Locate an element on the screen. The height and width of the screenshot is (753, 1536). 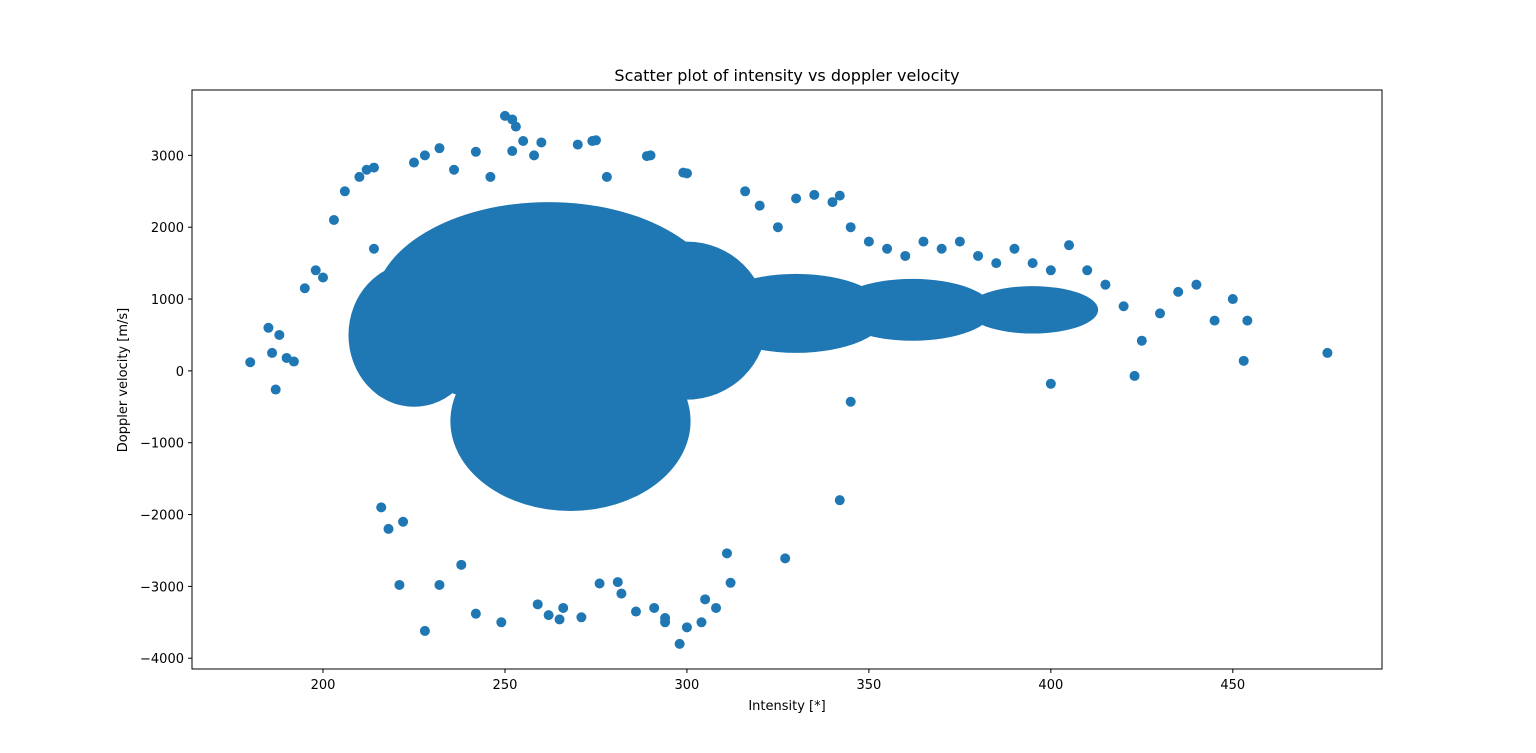
x-tick-label: 300 is located at coordinates (687, 685).